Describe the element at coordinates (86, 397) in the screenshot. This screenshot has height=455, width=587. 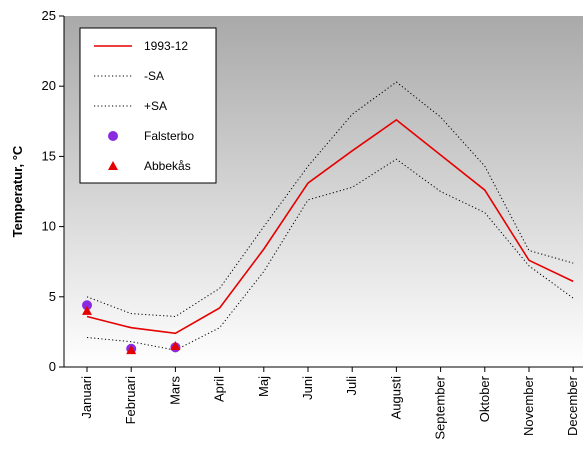
I see `x-tick-label: Januari` at that location.